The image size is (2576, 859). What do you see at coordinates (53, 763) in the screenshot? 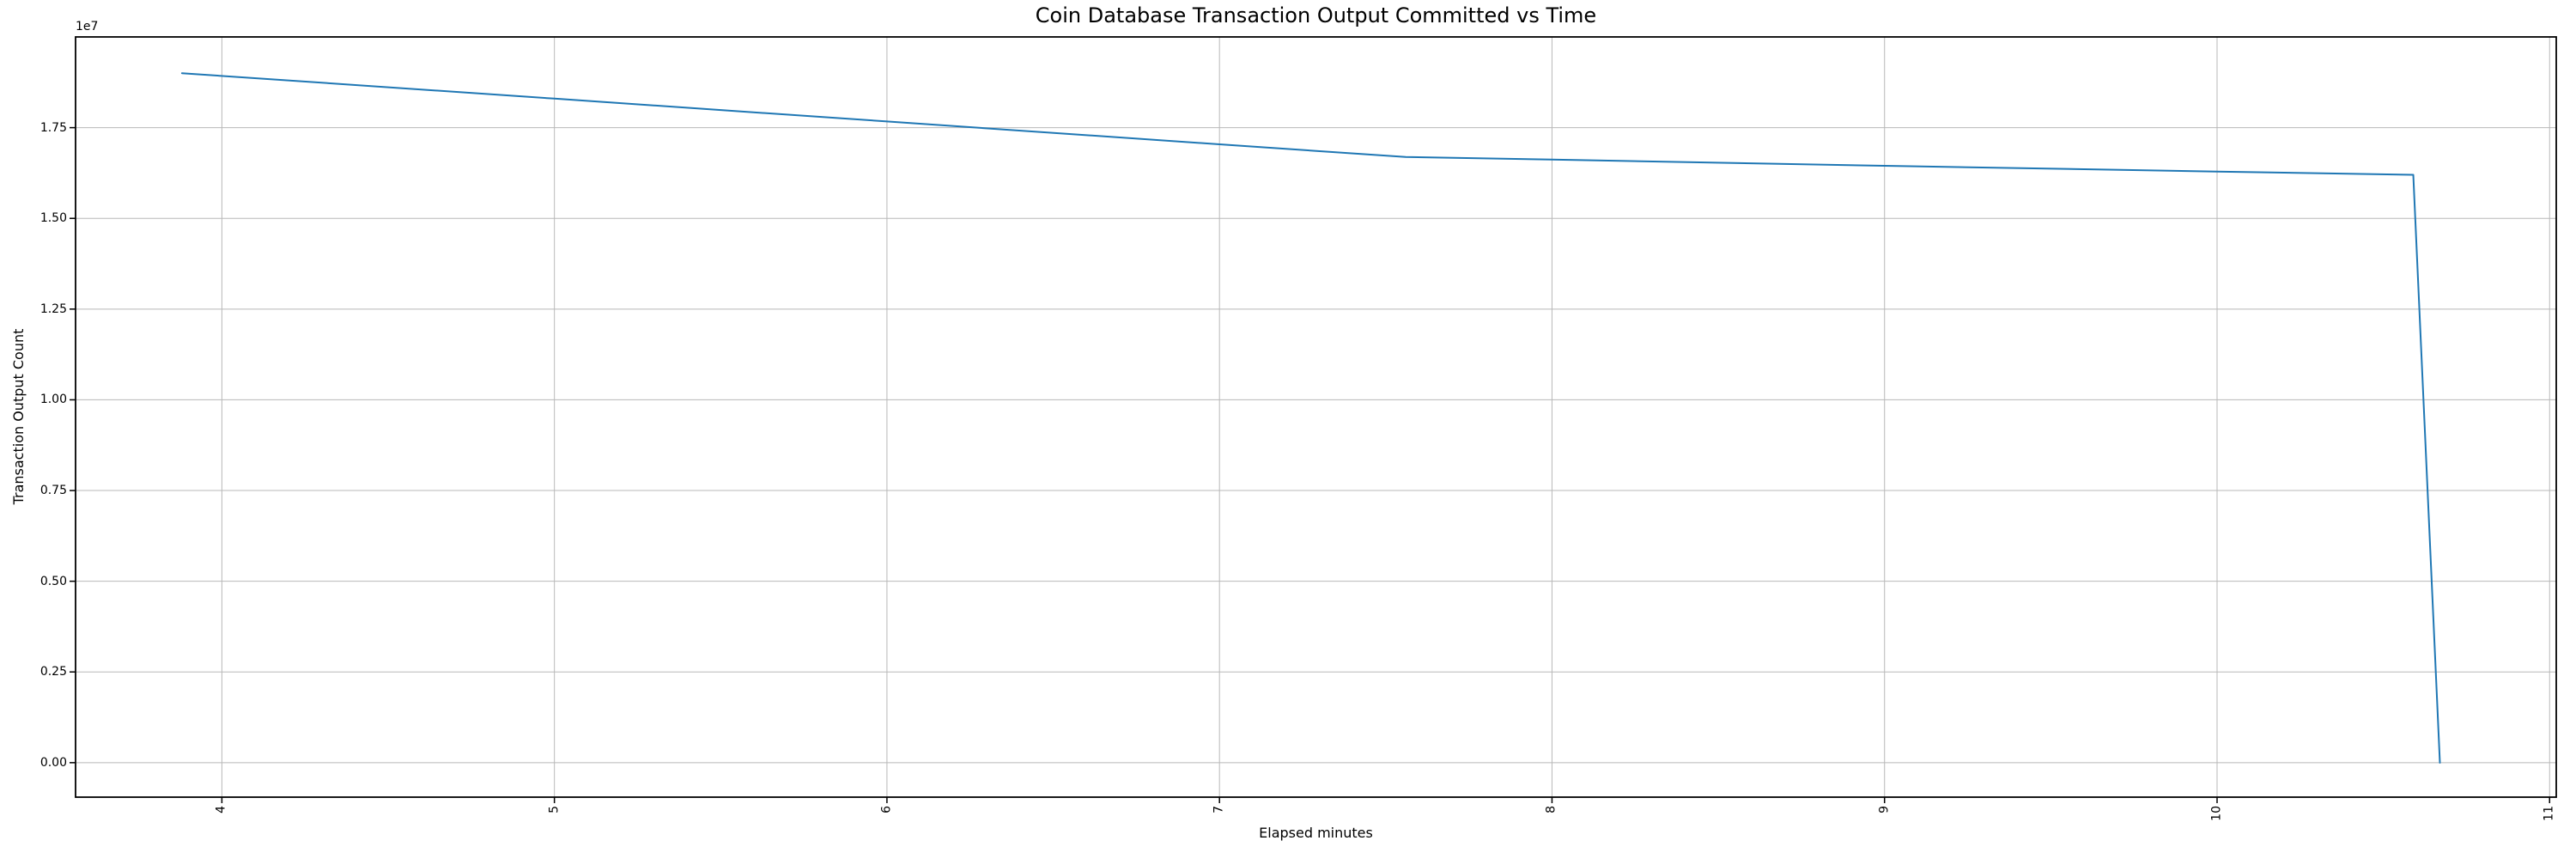
I see `y-tick-label: 0.00` at bounding box center [53, 763].